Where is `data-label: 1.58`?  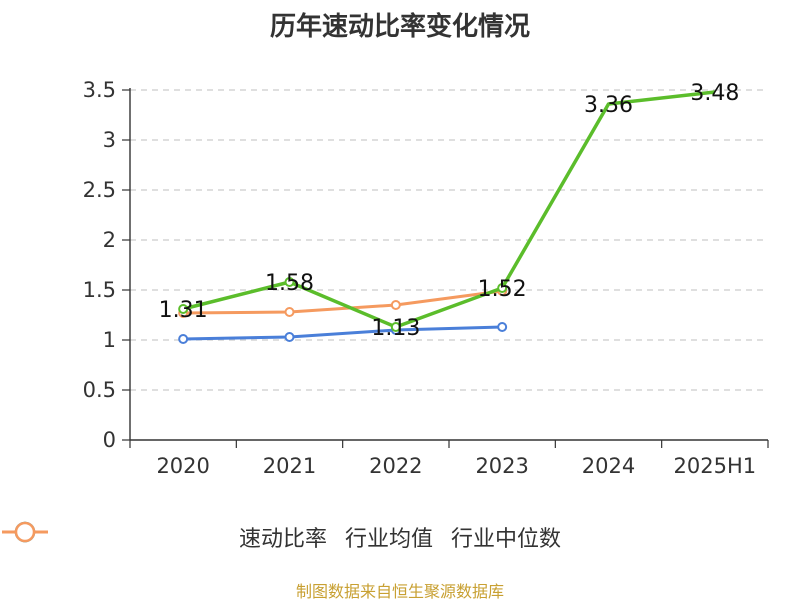 data-label: 1.58 is located at coordinates (289, 283).